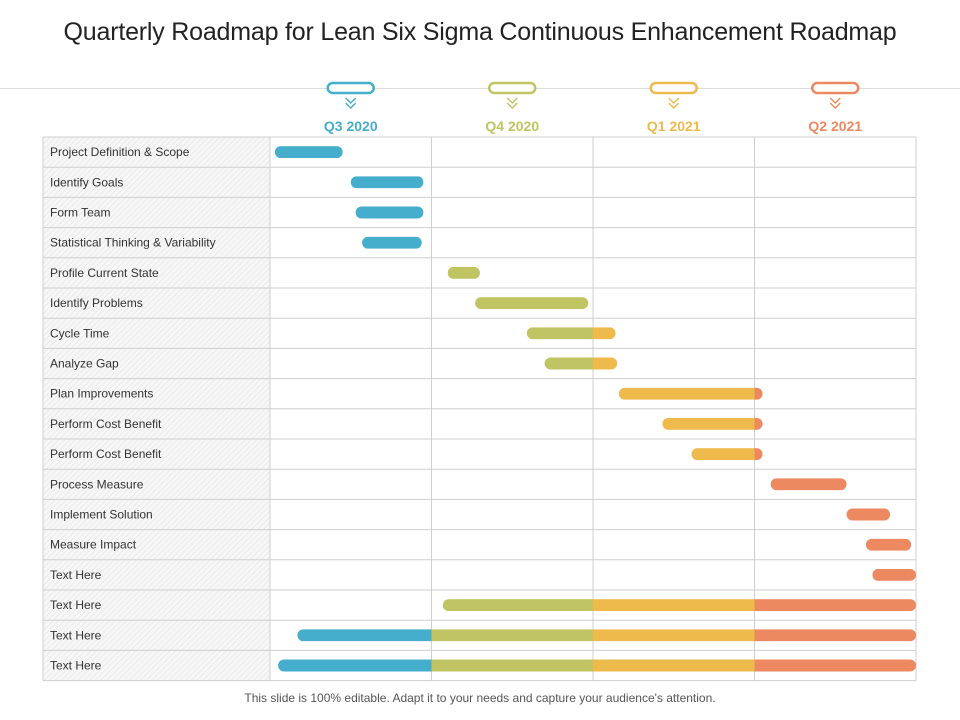  Describe the element at coordinates (351, 126) in the screenshot. I see `quarter-label: Q3 2020` at that location.